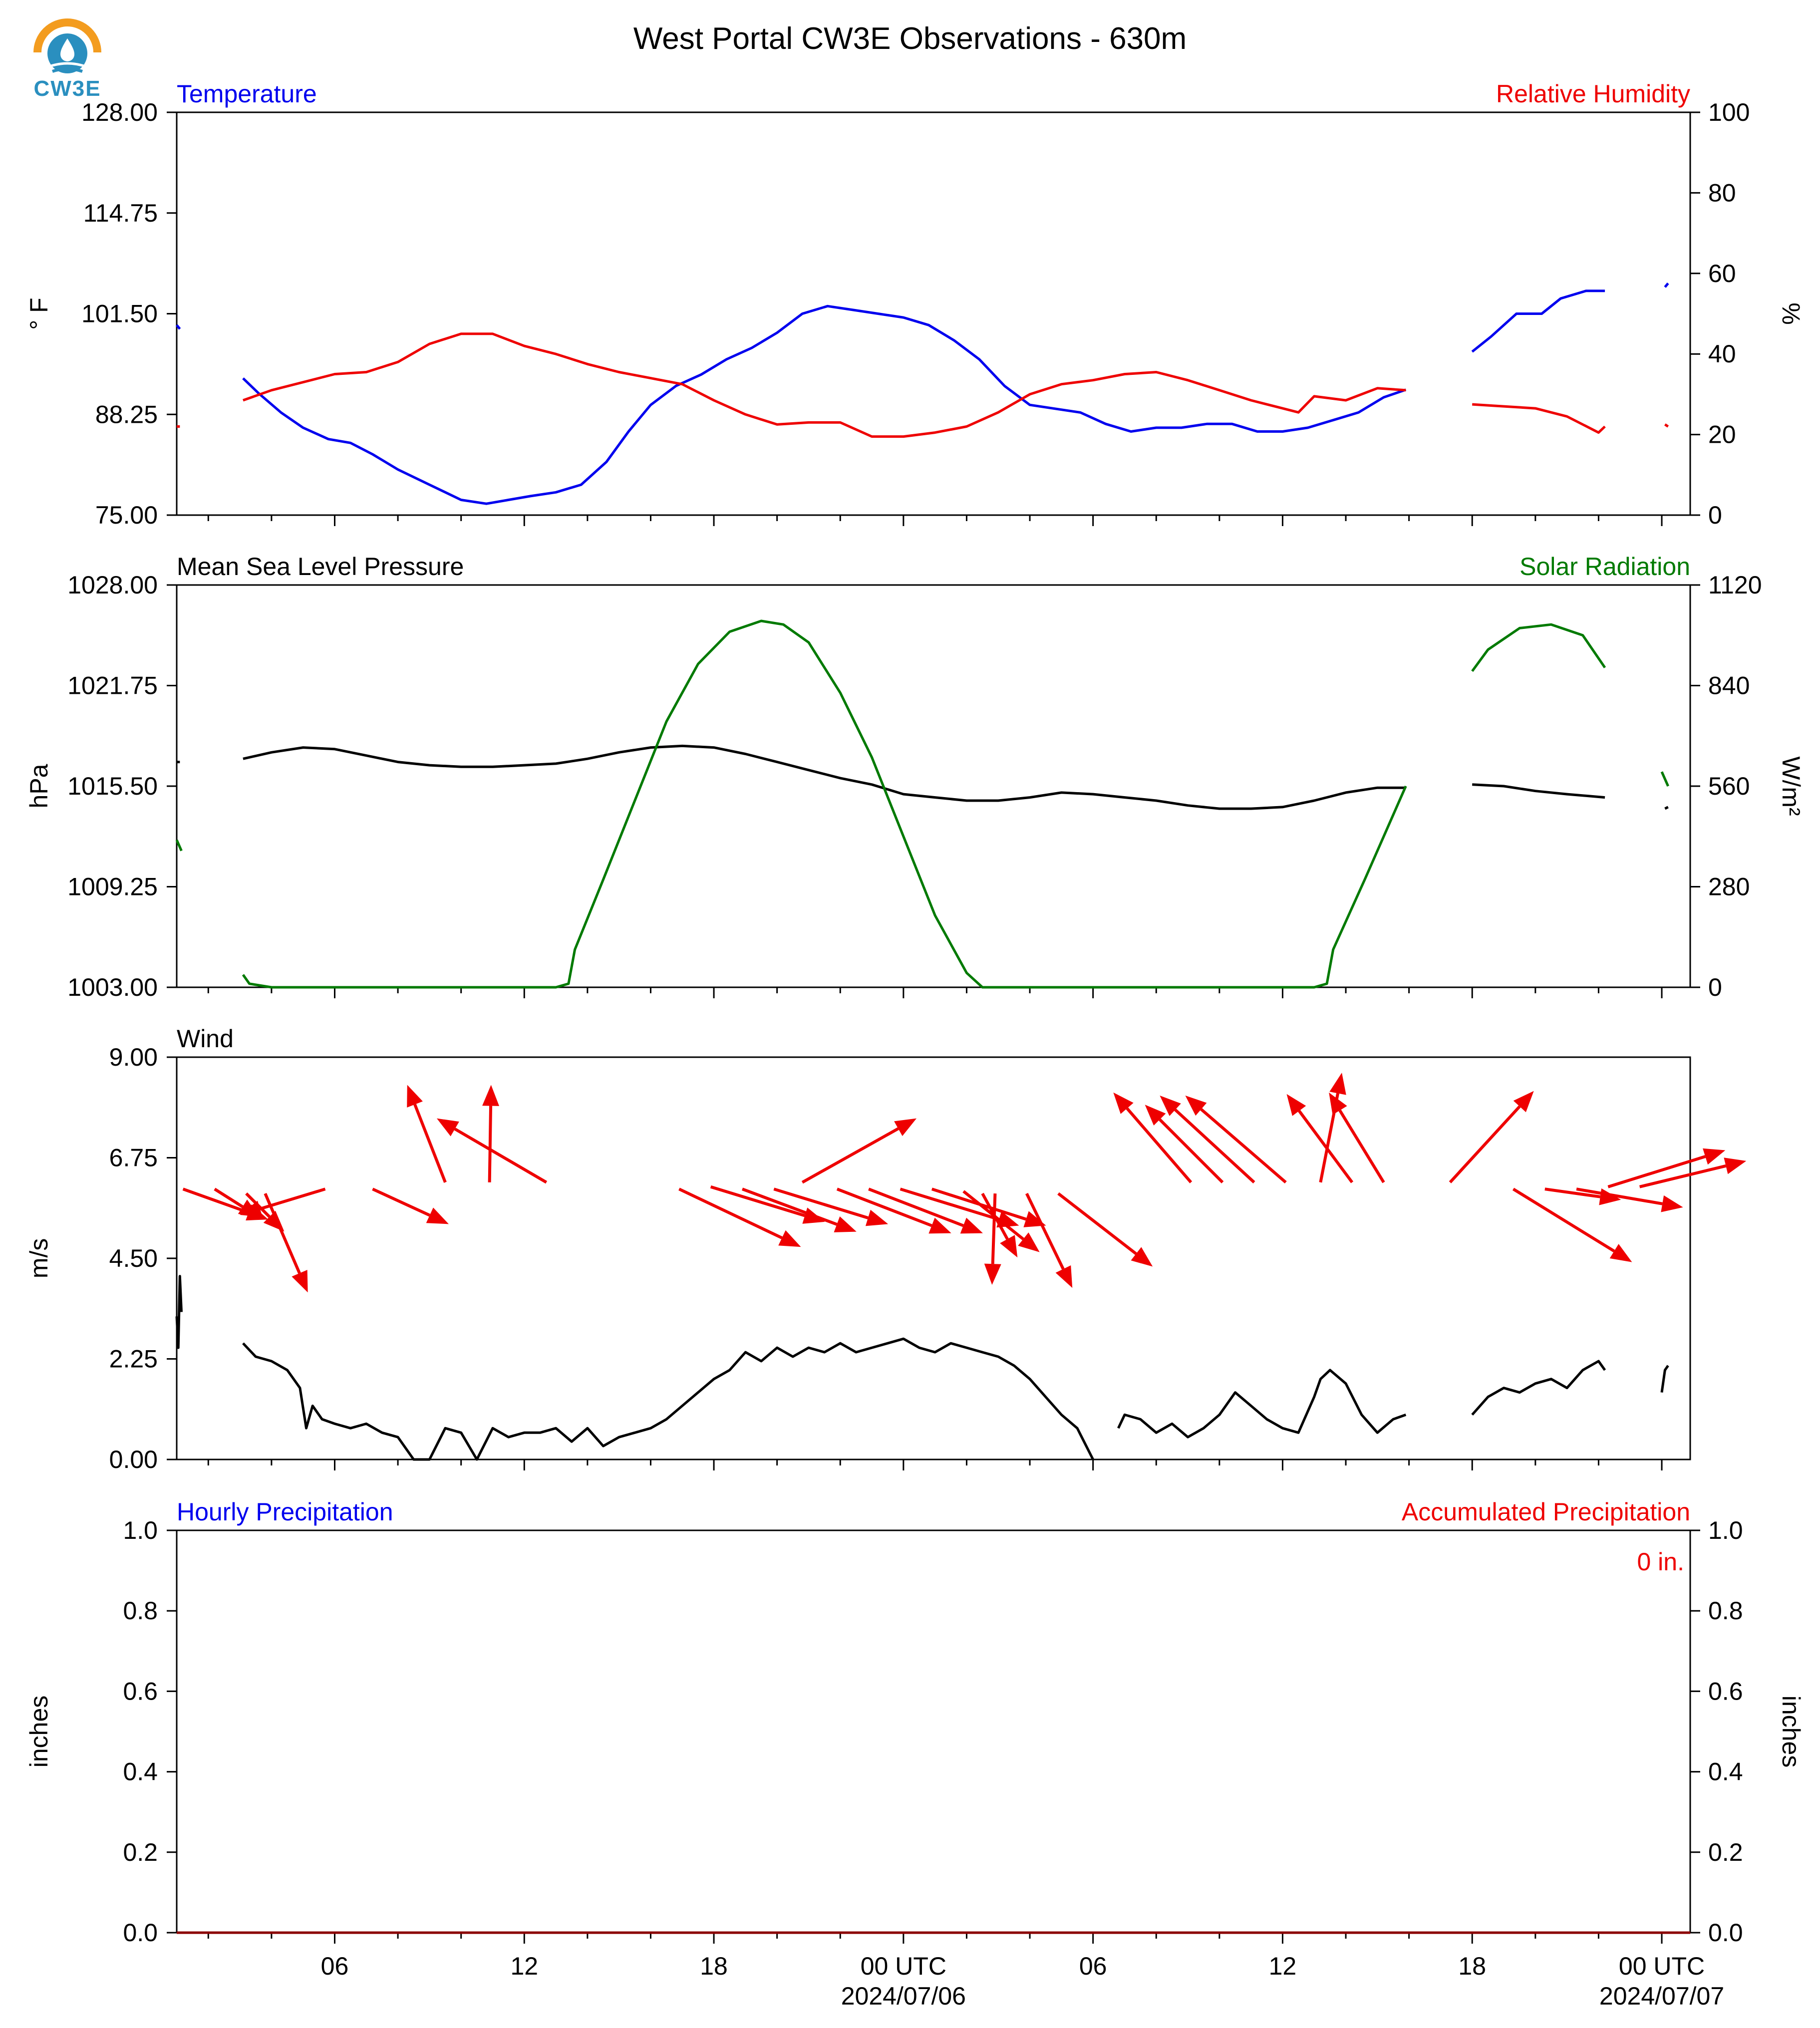 Image resolution: width=1820 pixels, height=2028 pixels. Describe the element at coordinates (119, 314) in the screenshot. I see `y-tick-label: 101.50` at that location.